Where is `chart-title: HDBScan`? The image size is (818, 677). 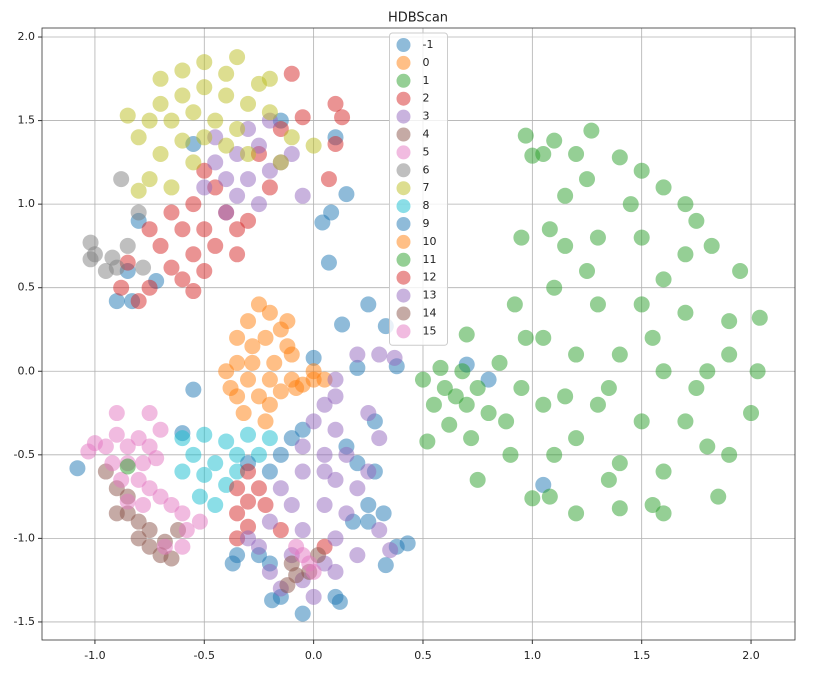 chart-title: HDBScan is located at coordinates (418, 18).